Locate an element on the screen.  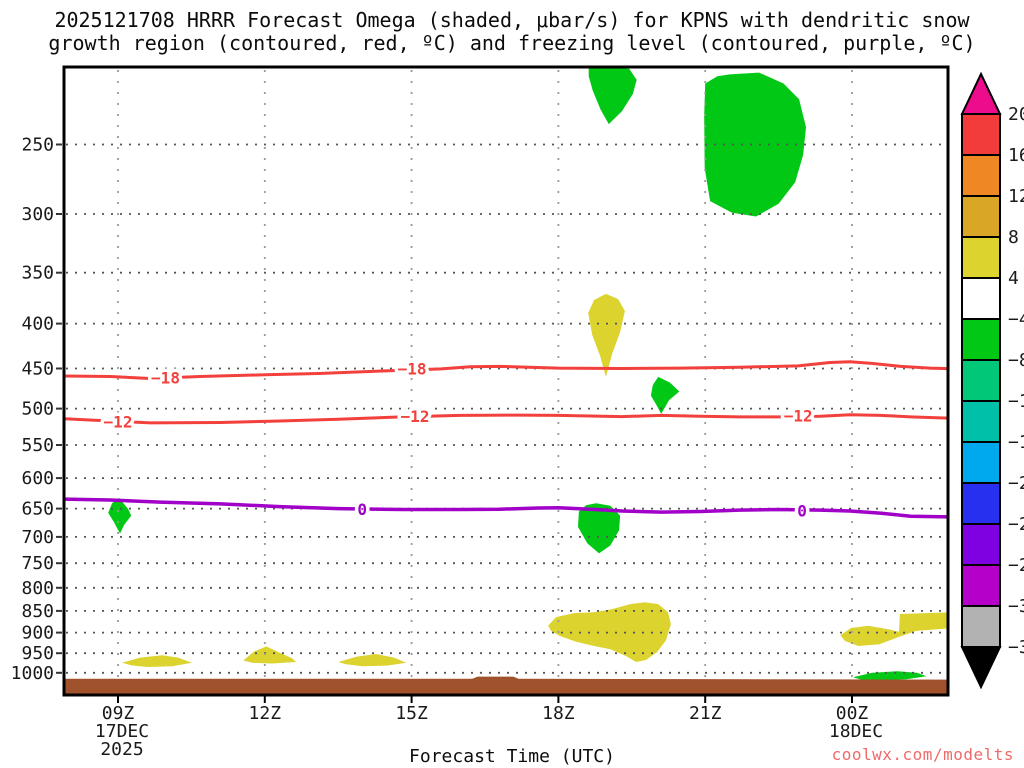
x-axis-title: Forecast Time (UTC) is located at coordinates (512, 756).